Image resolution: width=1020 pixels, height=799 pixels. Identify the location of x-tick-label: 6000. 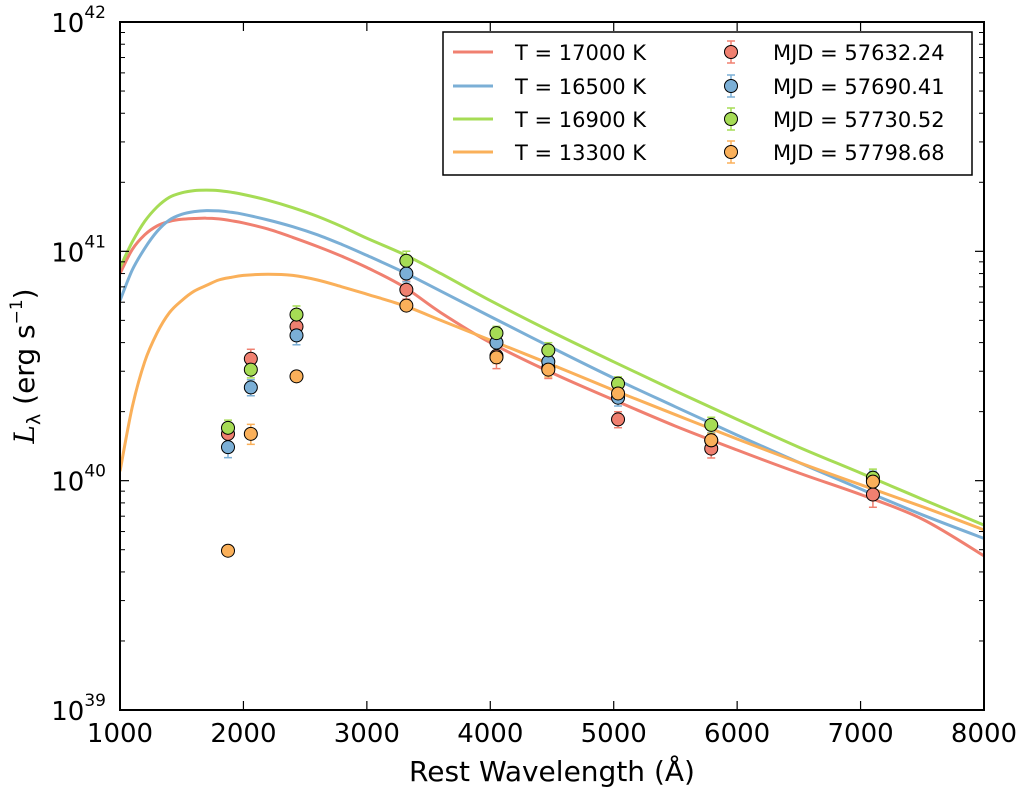
(737, 734).